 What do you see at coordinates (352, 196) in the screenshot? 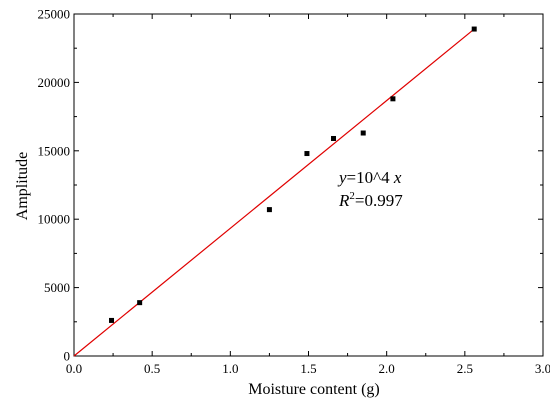
I see `r-superscript: 2` at bounding box center [352, 196].